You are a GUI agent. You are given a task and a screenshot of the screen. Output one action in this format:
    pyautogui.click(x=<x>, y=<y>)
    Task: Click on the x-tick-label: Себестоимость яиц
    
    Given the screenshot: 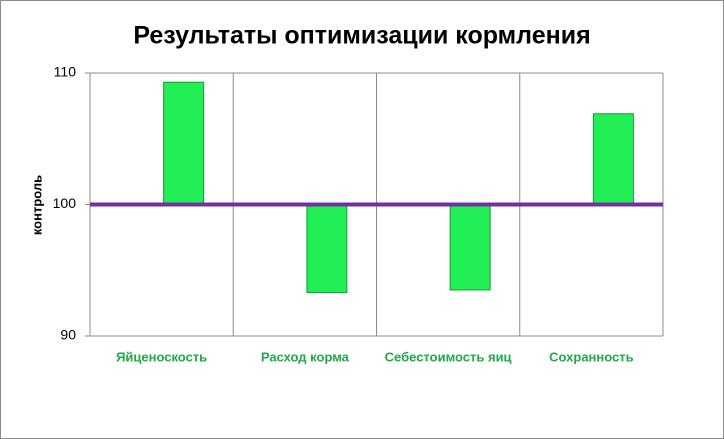 What is the action you would take?
    pyautogui.click(x=448, y=356)
    